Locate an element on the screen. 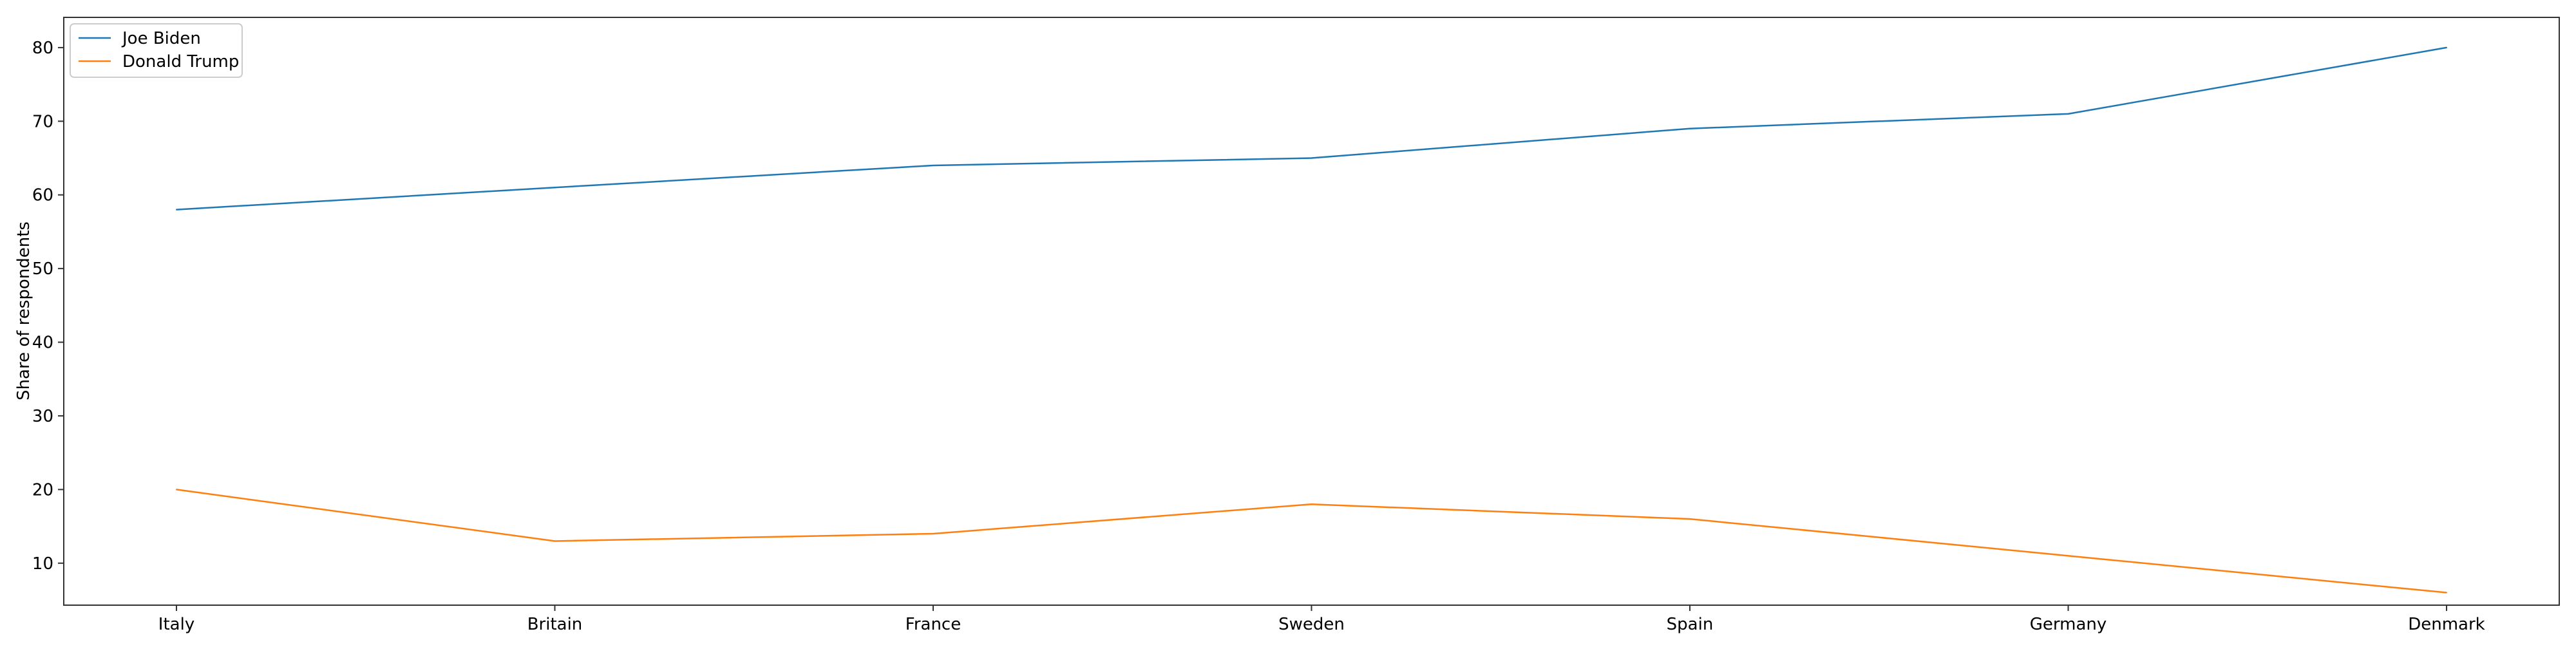  y-tick-label-50: 50 is located at coordinates (42, 269).